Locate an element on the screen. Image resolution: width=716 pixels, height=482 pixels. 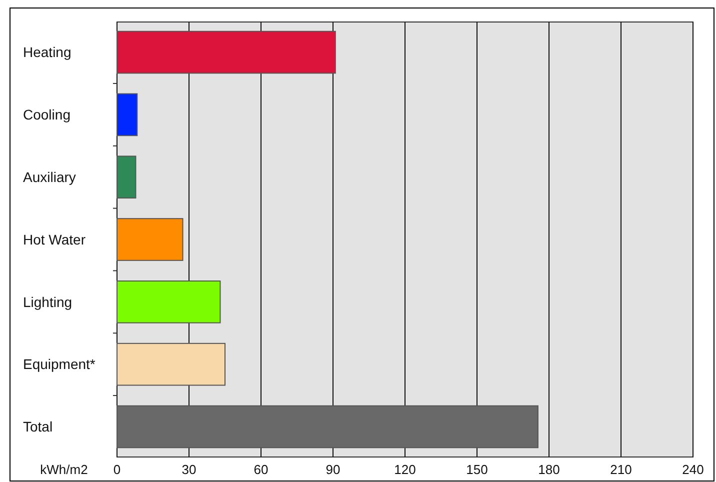
x-axis-title: kWh/m2 is located at coordinates (64, 469).